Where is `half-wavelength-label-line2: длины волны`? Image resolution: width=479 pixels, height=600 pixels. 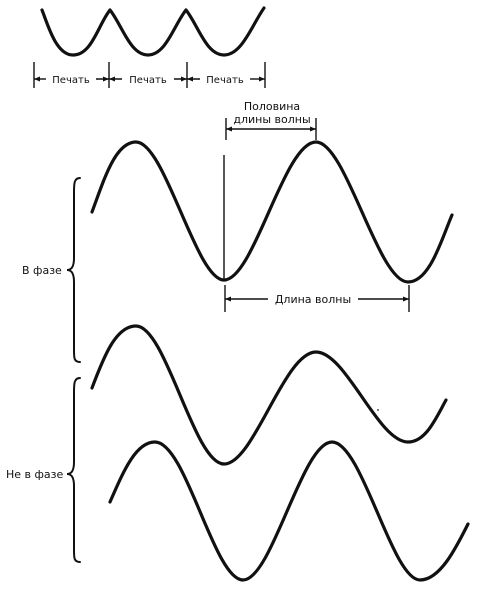 half-wavelength-label-line2: длины волны is located at coordinates (271, 119).